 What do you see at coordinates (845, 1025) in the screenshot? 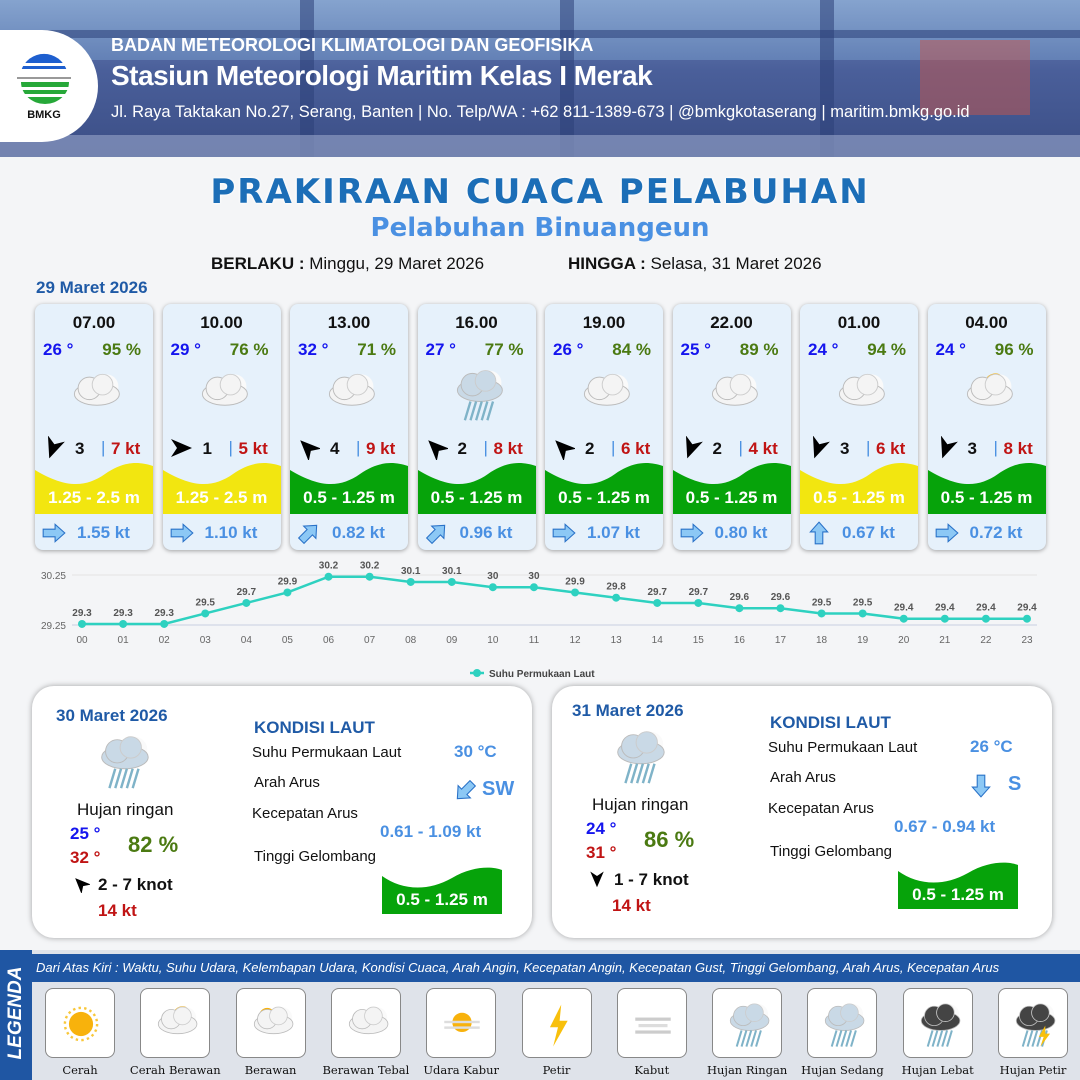
I see `hujan-sedang-icon` at bounding box center [845, 1025].